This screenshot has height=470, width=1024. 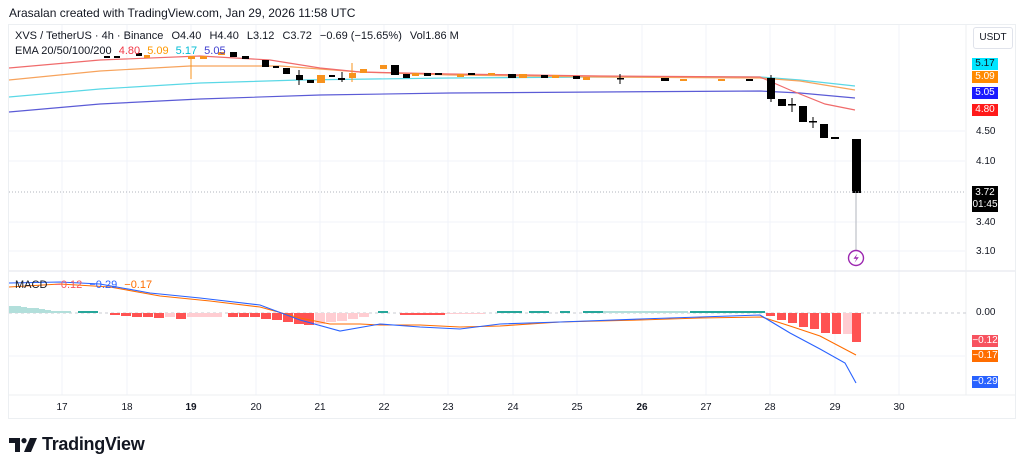 I want to click on ema200-line, so click(x=432, y=101).